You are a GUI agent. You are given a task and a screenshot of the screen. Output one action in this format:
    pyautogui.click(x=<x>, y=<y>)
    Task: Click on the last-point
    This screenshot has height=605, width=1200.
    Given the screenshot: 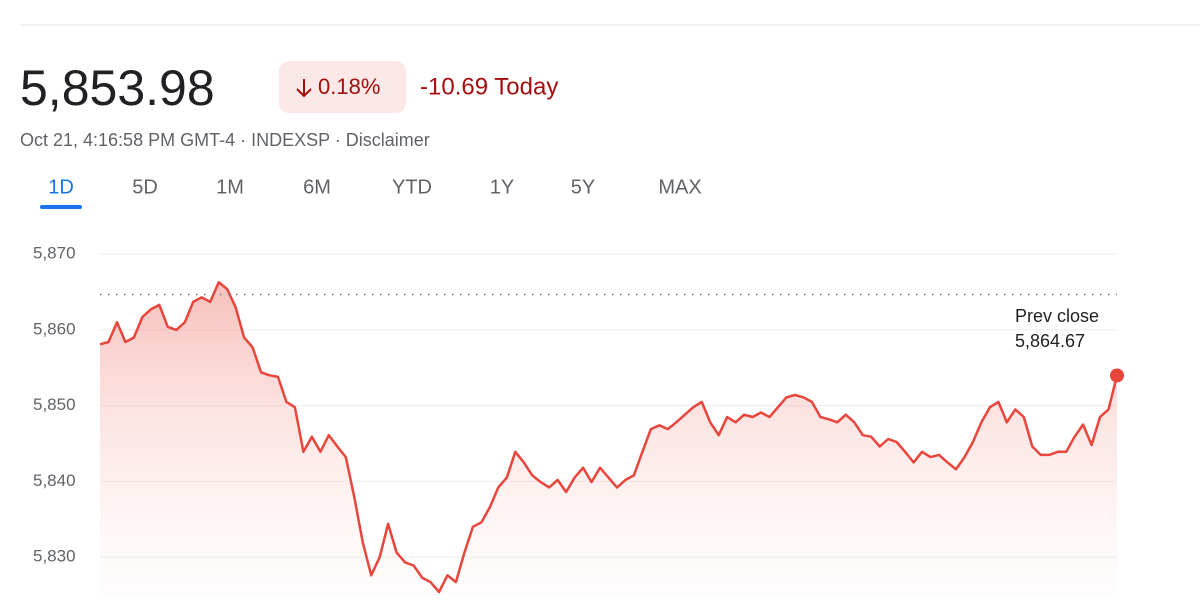 What is the action you would take?
    pyautogui.click(x=1117, y=375)
    